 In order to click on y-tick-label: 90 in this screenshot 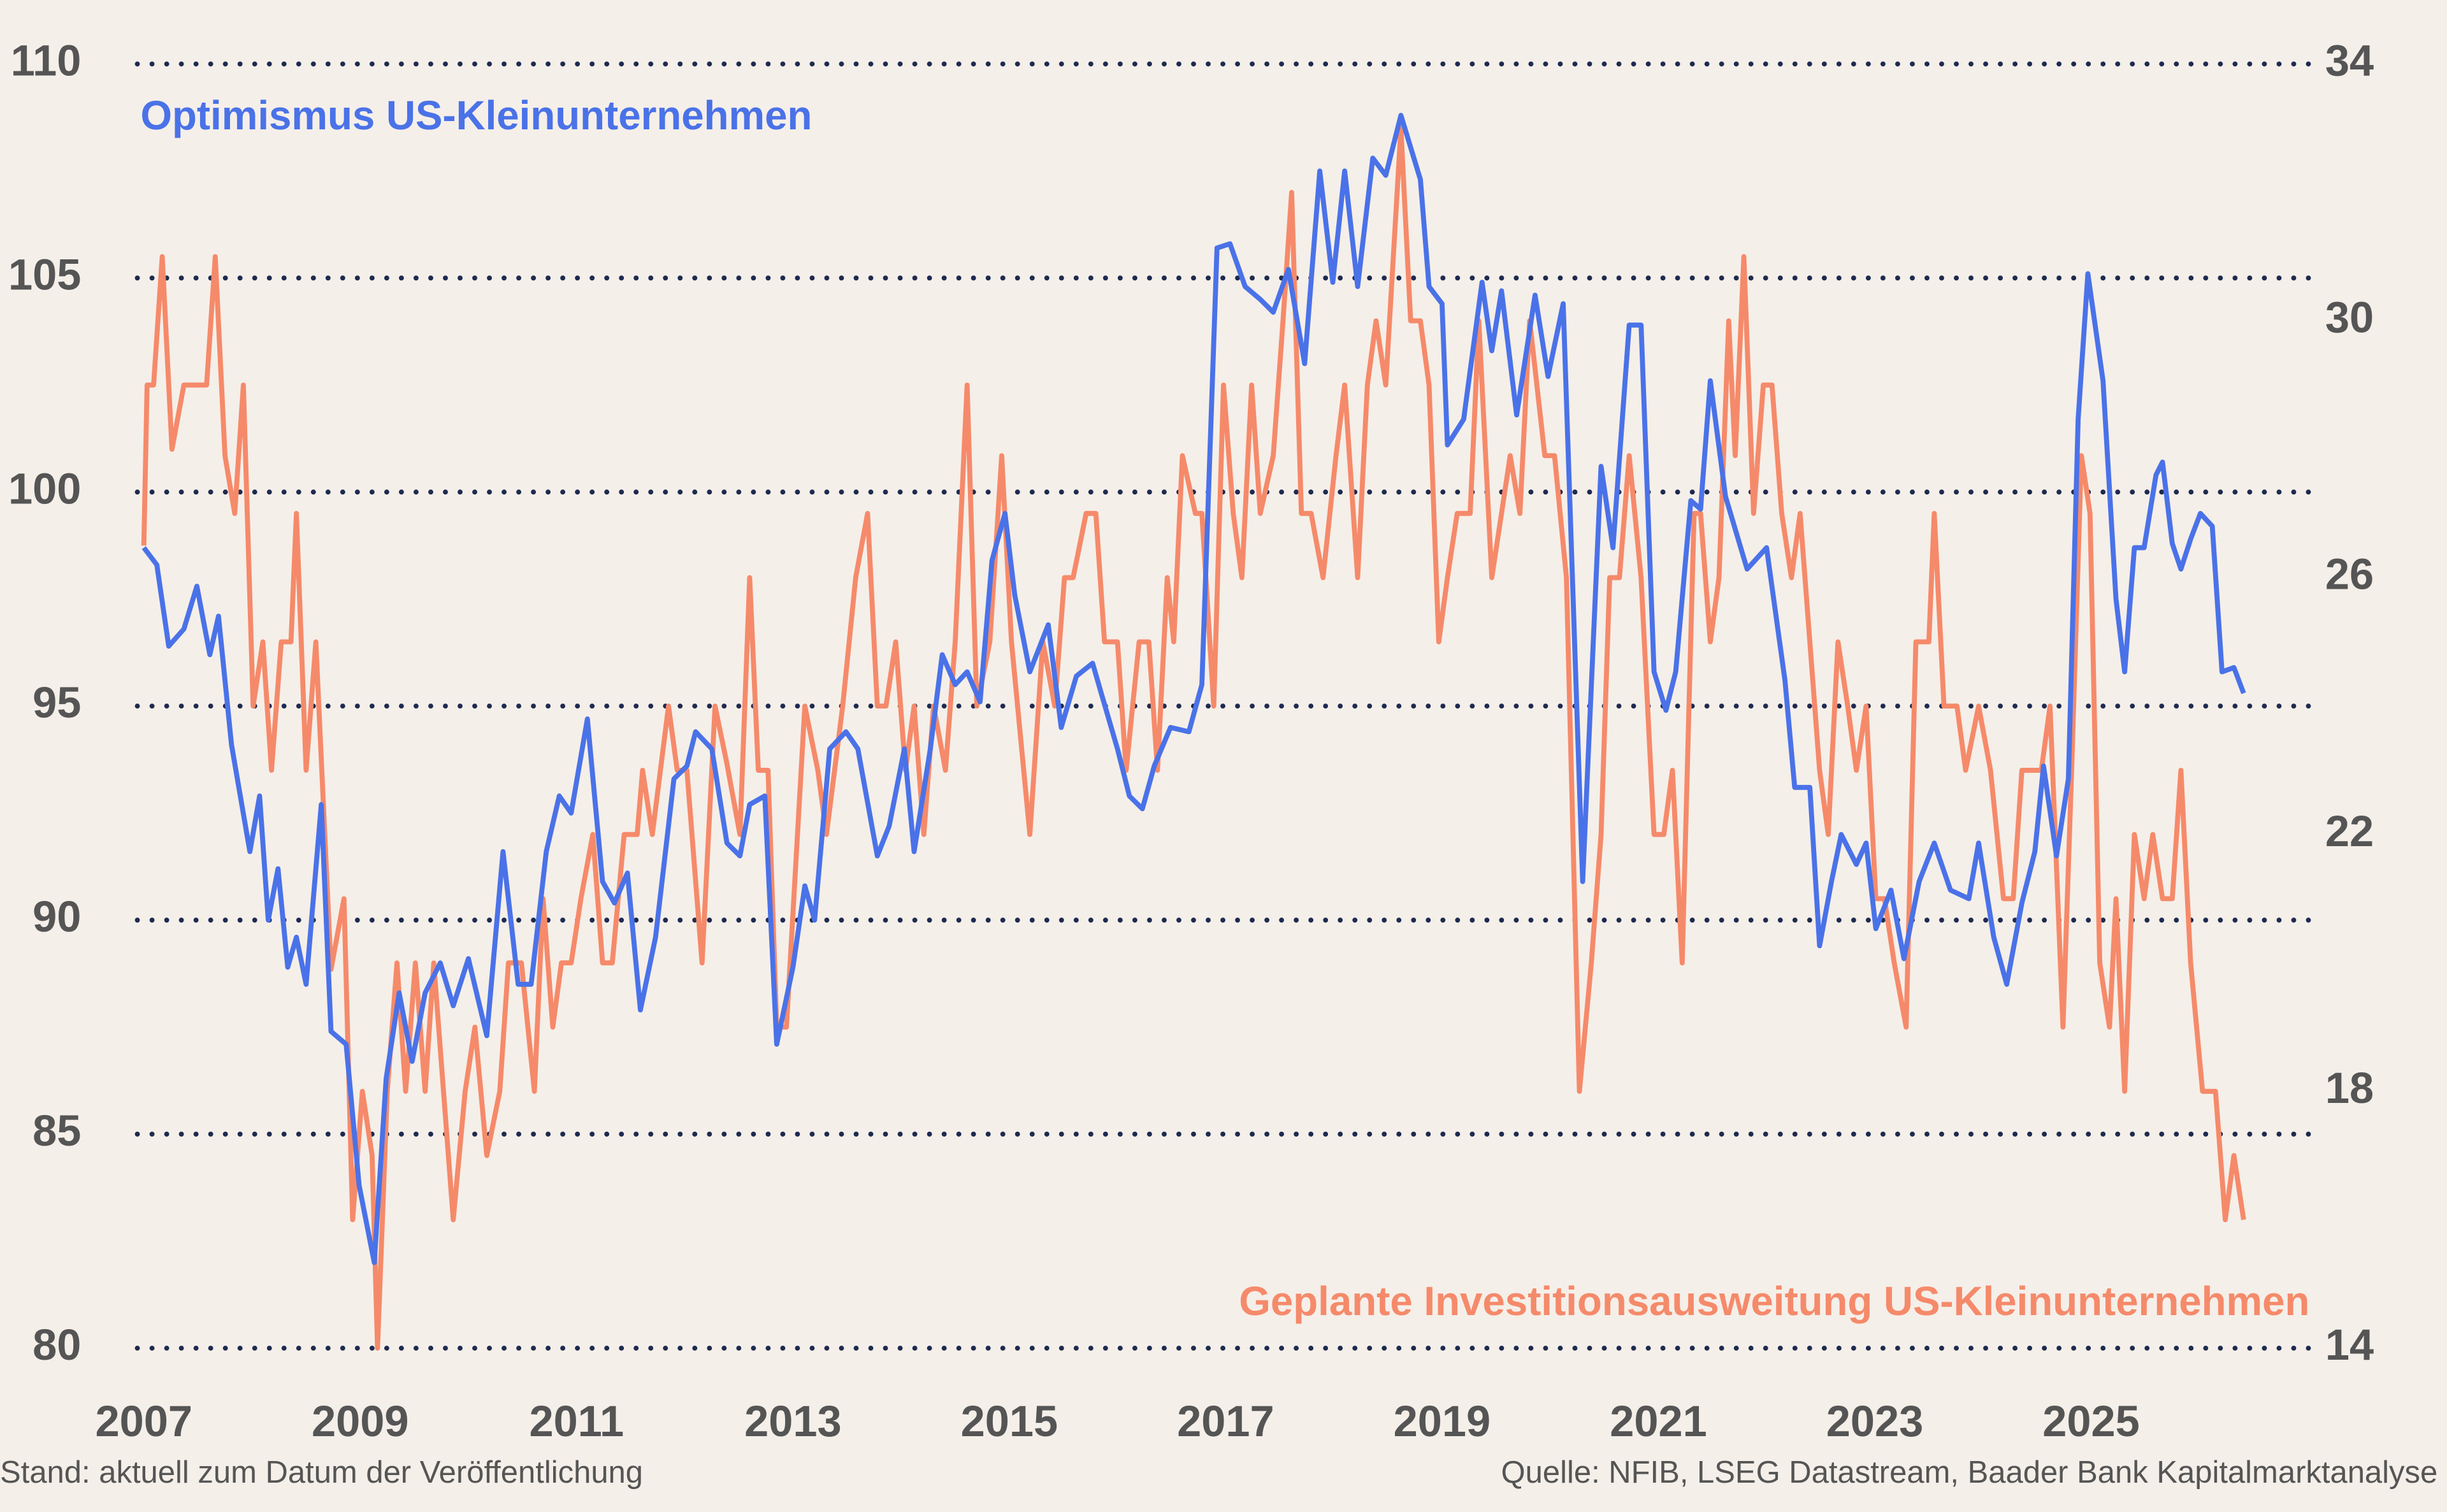, I will do `click(56, 916)`.